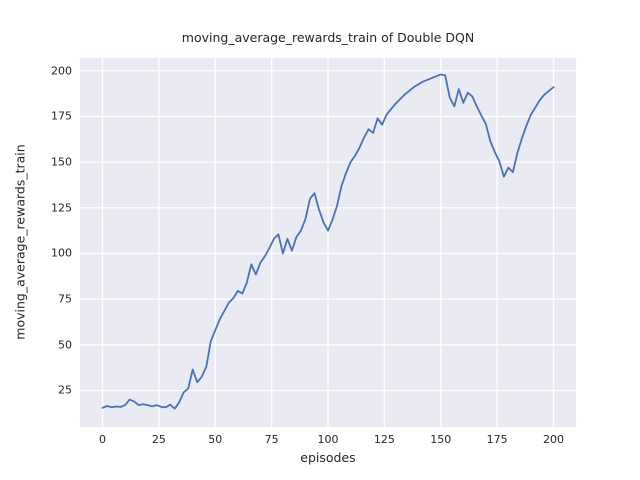  I want to click on x-tick-label: 175, so click(497, 439).